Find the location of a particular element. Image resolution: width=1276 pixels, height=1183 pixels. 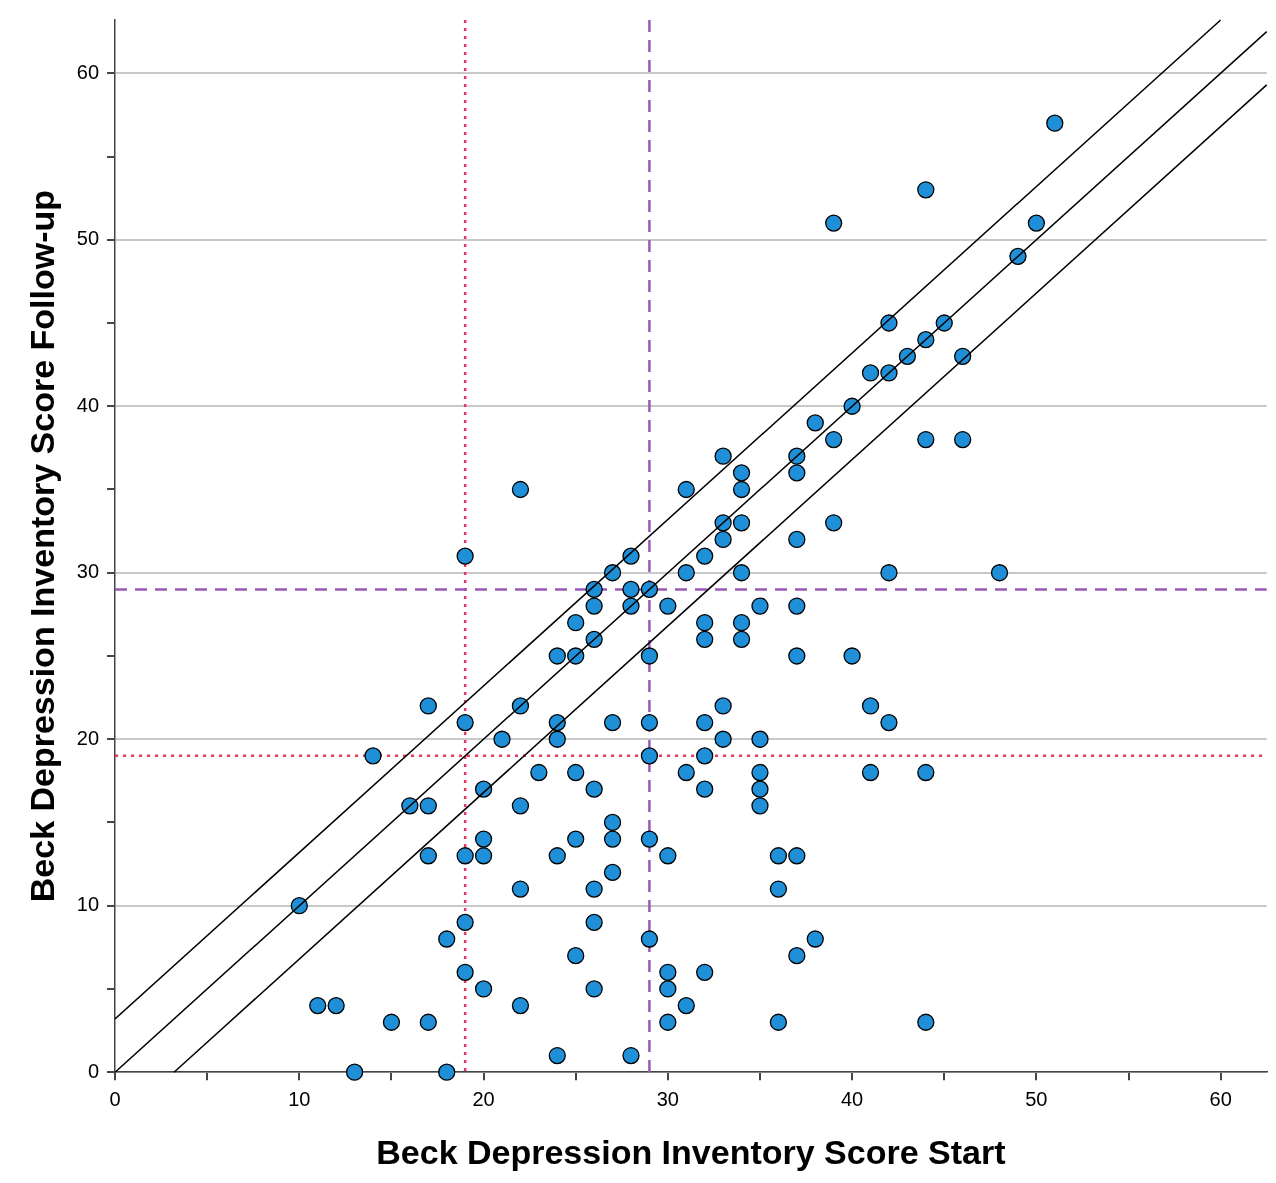

y-tick-label: 10 is located at coordinates (88, 904).